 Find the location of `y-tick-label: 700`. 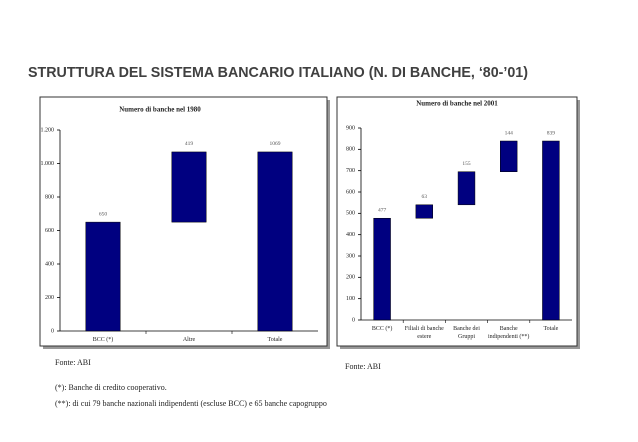

y-tick-label: 700 is located at coordinates (350, 171).